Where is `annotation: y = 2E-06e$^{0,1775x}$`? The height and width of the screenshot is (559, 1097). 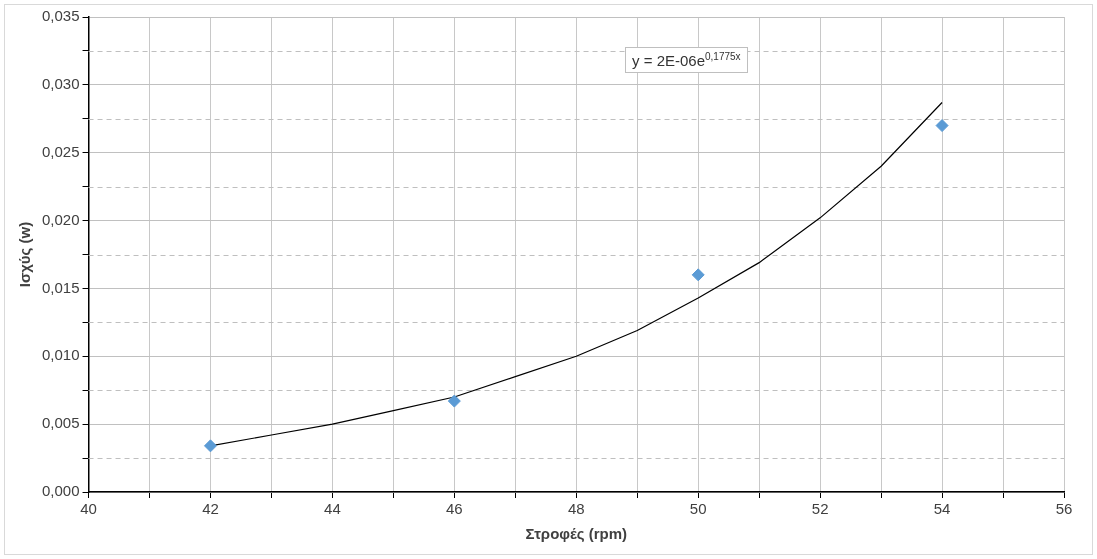
annotation: y = 2E-06e$^{0,1775x}$ is located at coordinates (686, 60).